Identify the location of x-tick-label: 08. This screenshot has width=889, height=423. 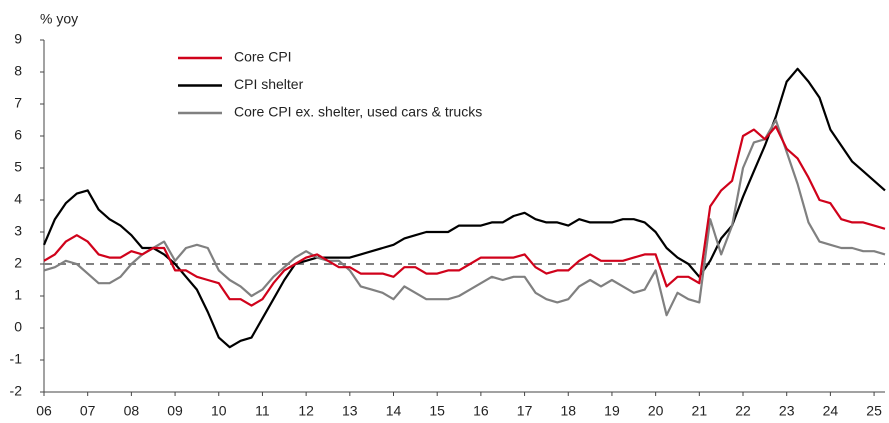
(132, 411).